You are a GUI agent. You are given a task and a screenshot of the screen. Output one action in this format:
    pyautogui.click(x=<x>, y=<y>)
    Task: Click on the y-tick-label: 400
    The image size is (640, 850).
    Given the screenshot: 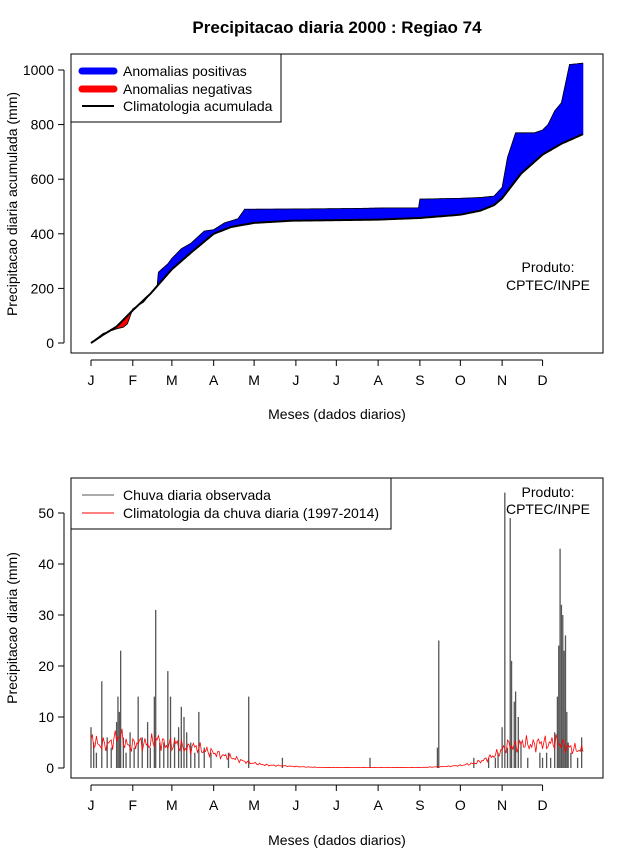 What is the action you would take?
    pyautogui.click(x=43, y=234)
    